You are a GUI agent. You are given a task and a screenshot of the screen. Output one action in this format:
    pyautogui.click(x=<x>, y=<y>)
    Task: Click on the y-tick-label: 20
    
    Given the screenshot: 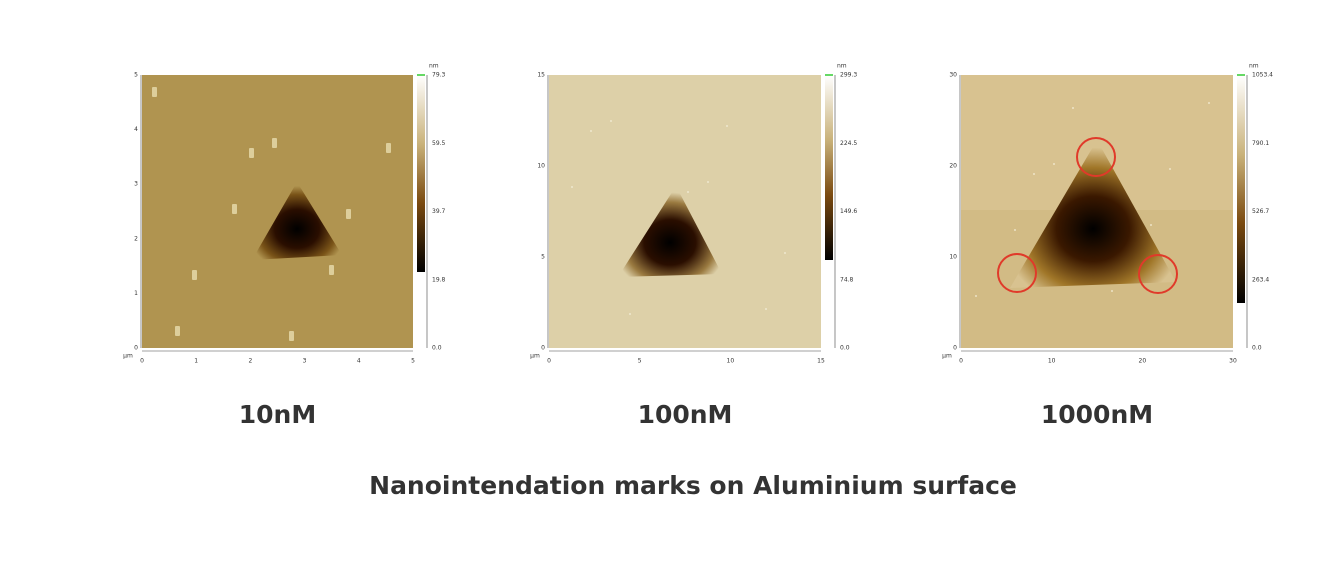 What is the action you would take?
    pyautogui.click(x=953, y=166)
    